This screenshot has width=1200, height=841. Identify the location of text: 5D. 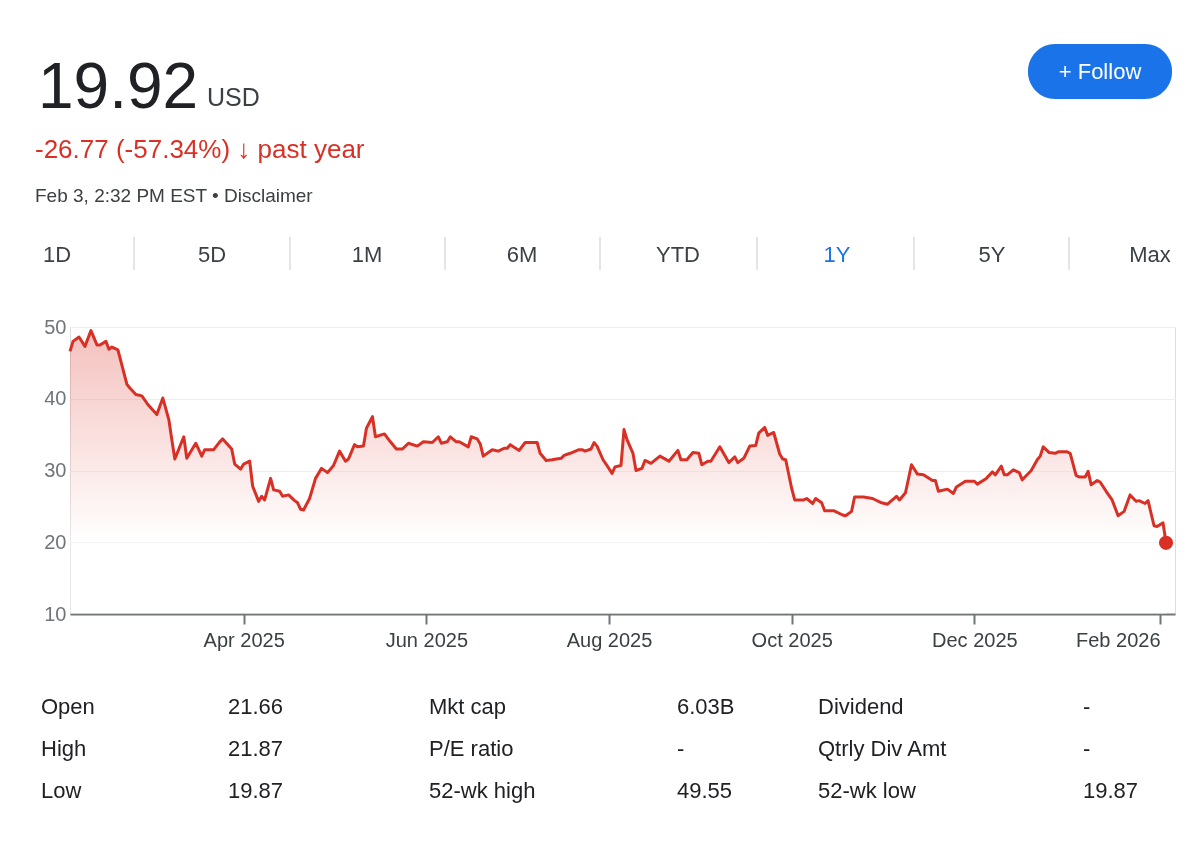
(212, 254).